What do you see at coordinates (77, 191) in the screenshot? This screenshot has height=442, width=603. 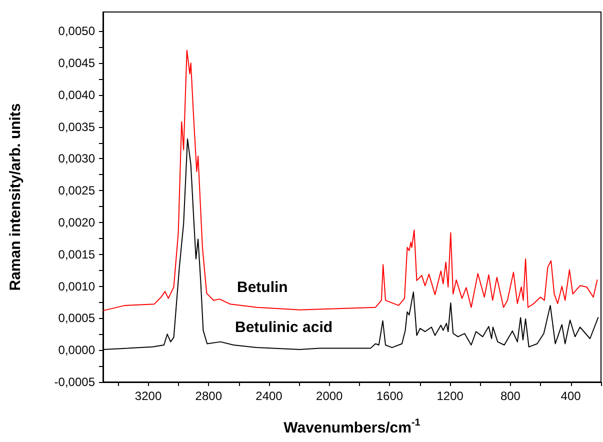 I see `y-tick-label: 0,0025` at bounding box center [77, 191].